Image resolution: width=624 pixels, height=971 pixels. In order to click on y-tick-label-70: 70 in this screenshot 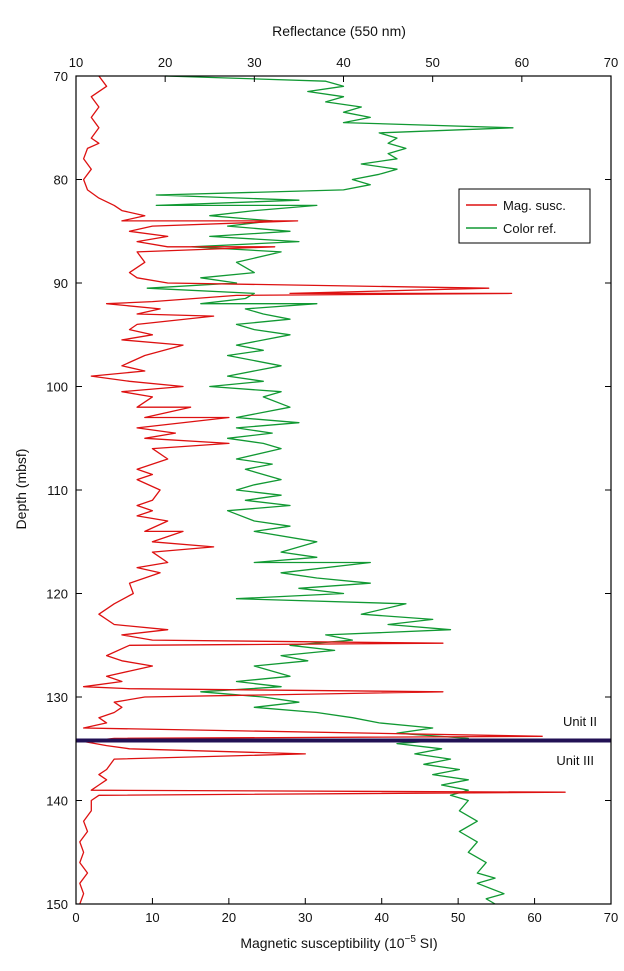, I will do `click(61, 76)`.